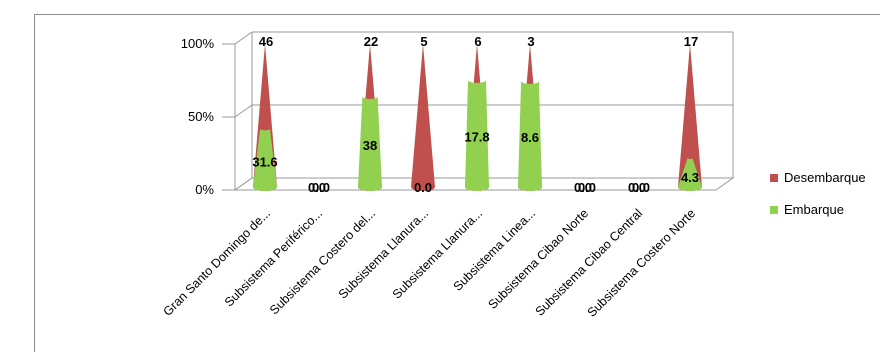  I want to click on y-axis: 0% 50% 100%, so click(208, 116).